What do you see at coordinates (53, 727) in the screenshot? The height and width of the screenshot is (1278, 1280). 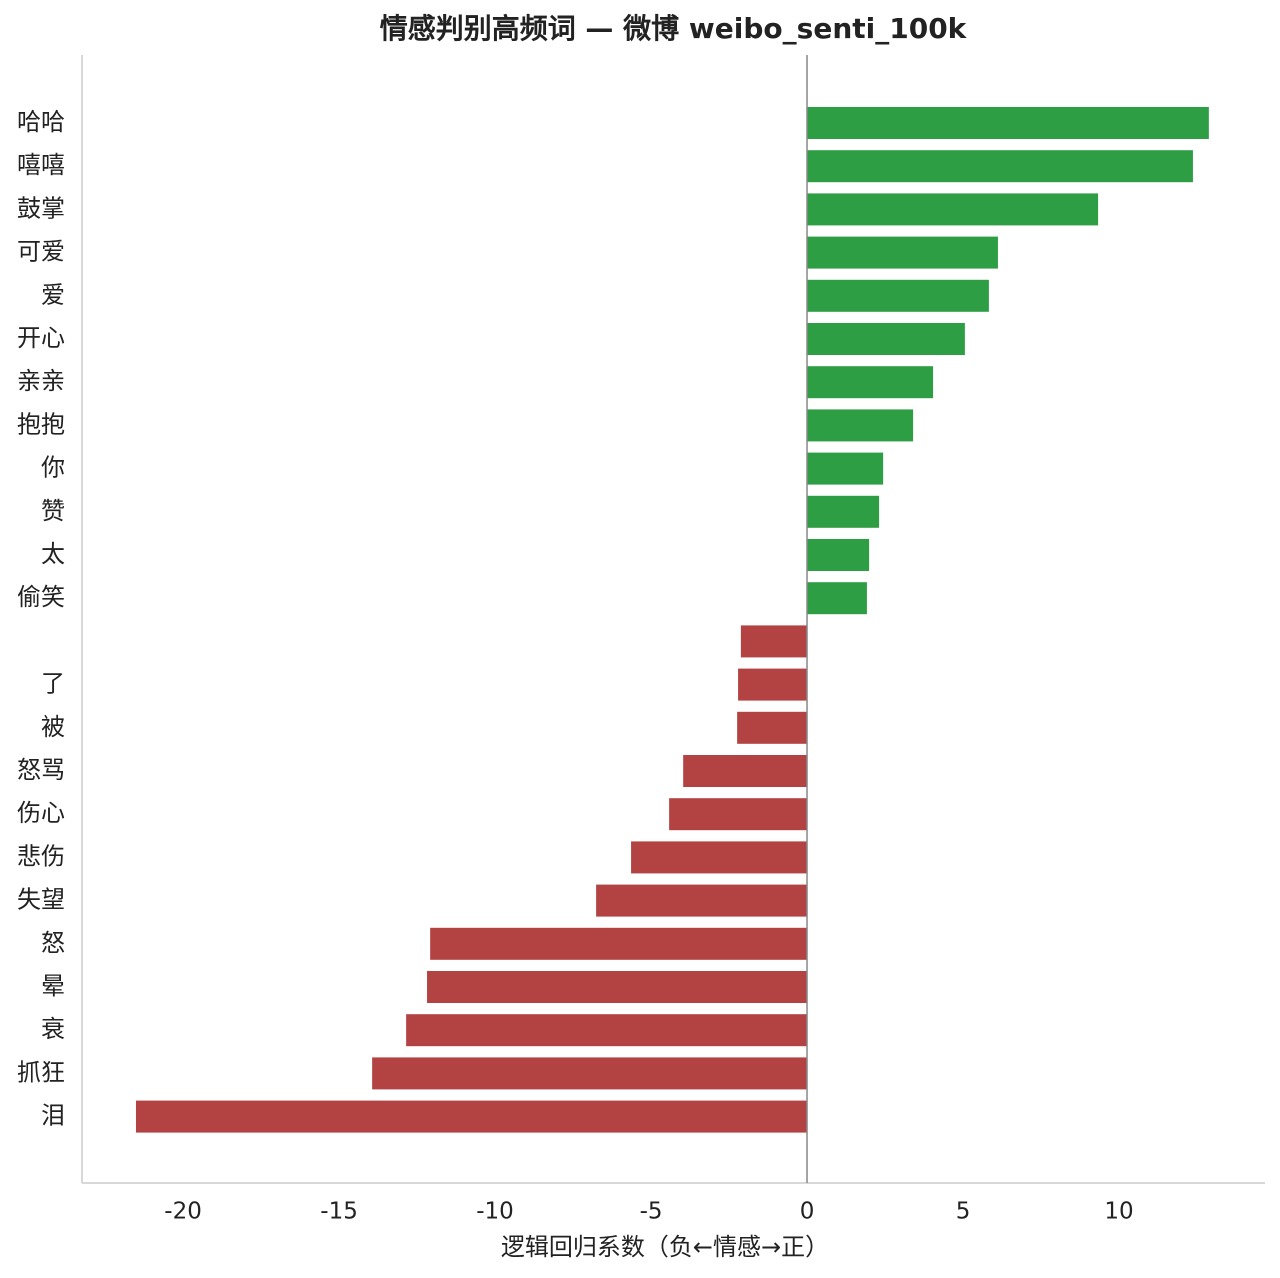 I see `y-tick-label: 被` at bounding box center [53, 727].